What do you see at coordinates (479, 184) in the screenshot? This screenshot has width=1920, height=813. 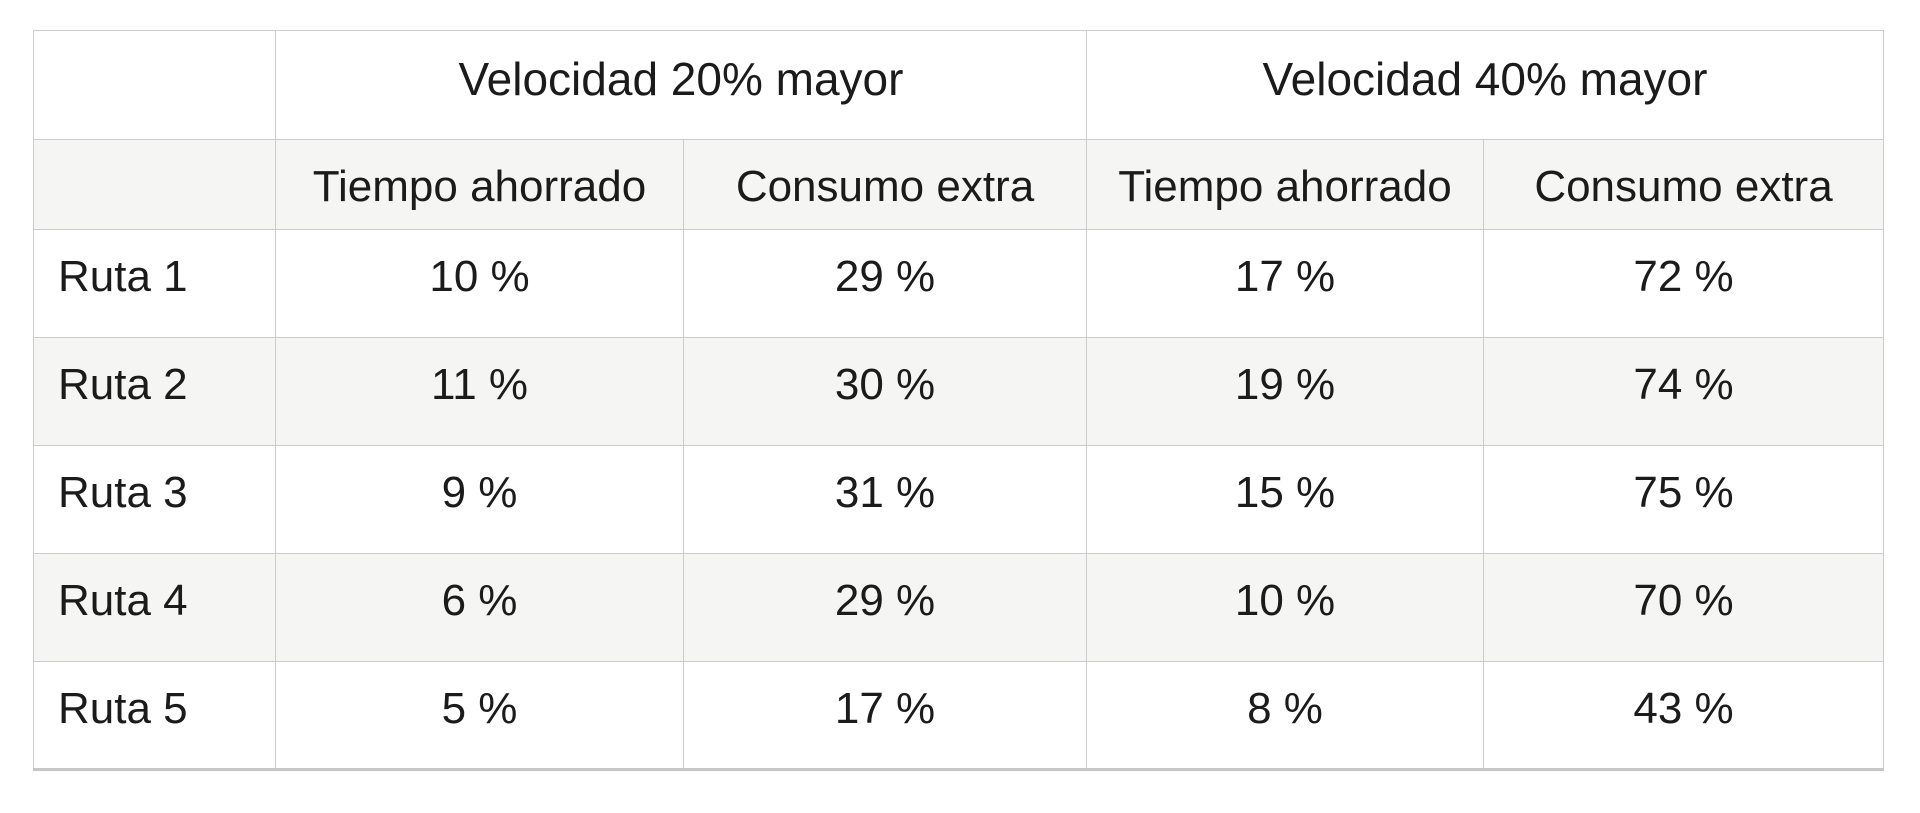 I see `subheader-tiempo-ahorrado-20: Tiempo ahorrado` at bounding box center [479, 184].